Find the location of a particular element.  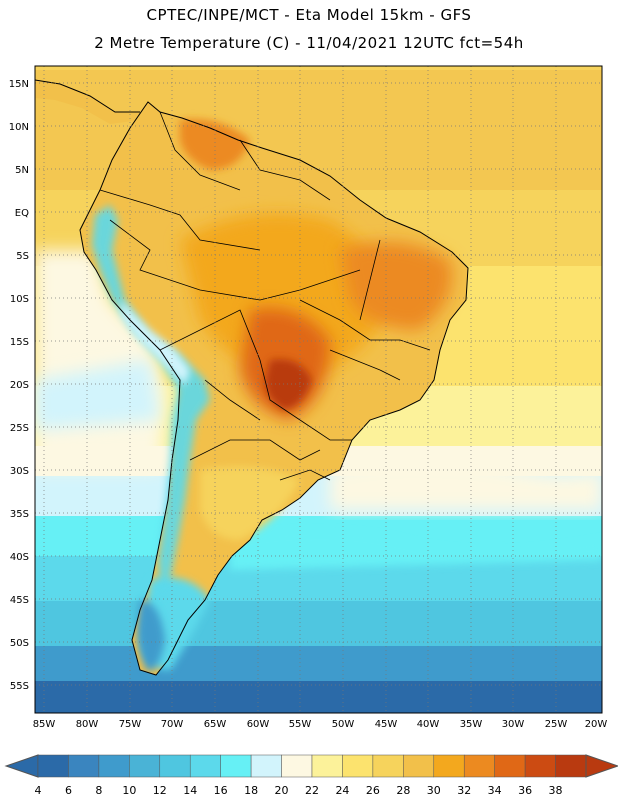

lat-label: 5S is located at coordinates (22, 256).